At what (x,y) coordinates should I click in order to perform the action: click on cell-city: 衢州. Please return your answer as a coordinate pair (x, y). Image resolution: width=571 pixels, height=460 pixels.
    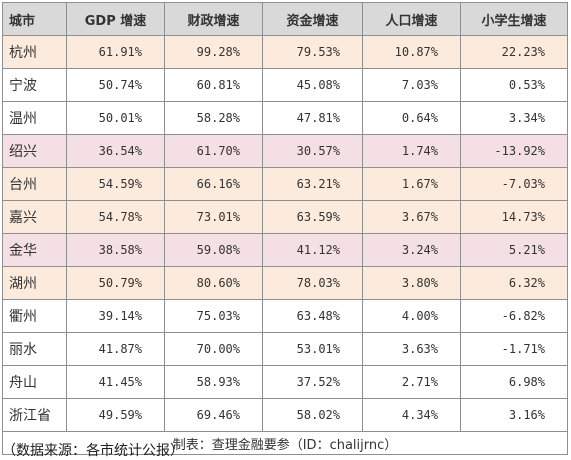
    Looking at the image, I should click on (34, 316).